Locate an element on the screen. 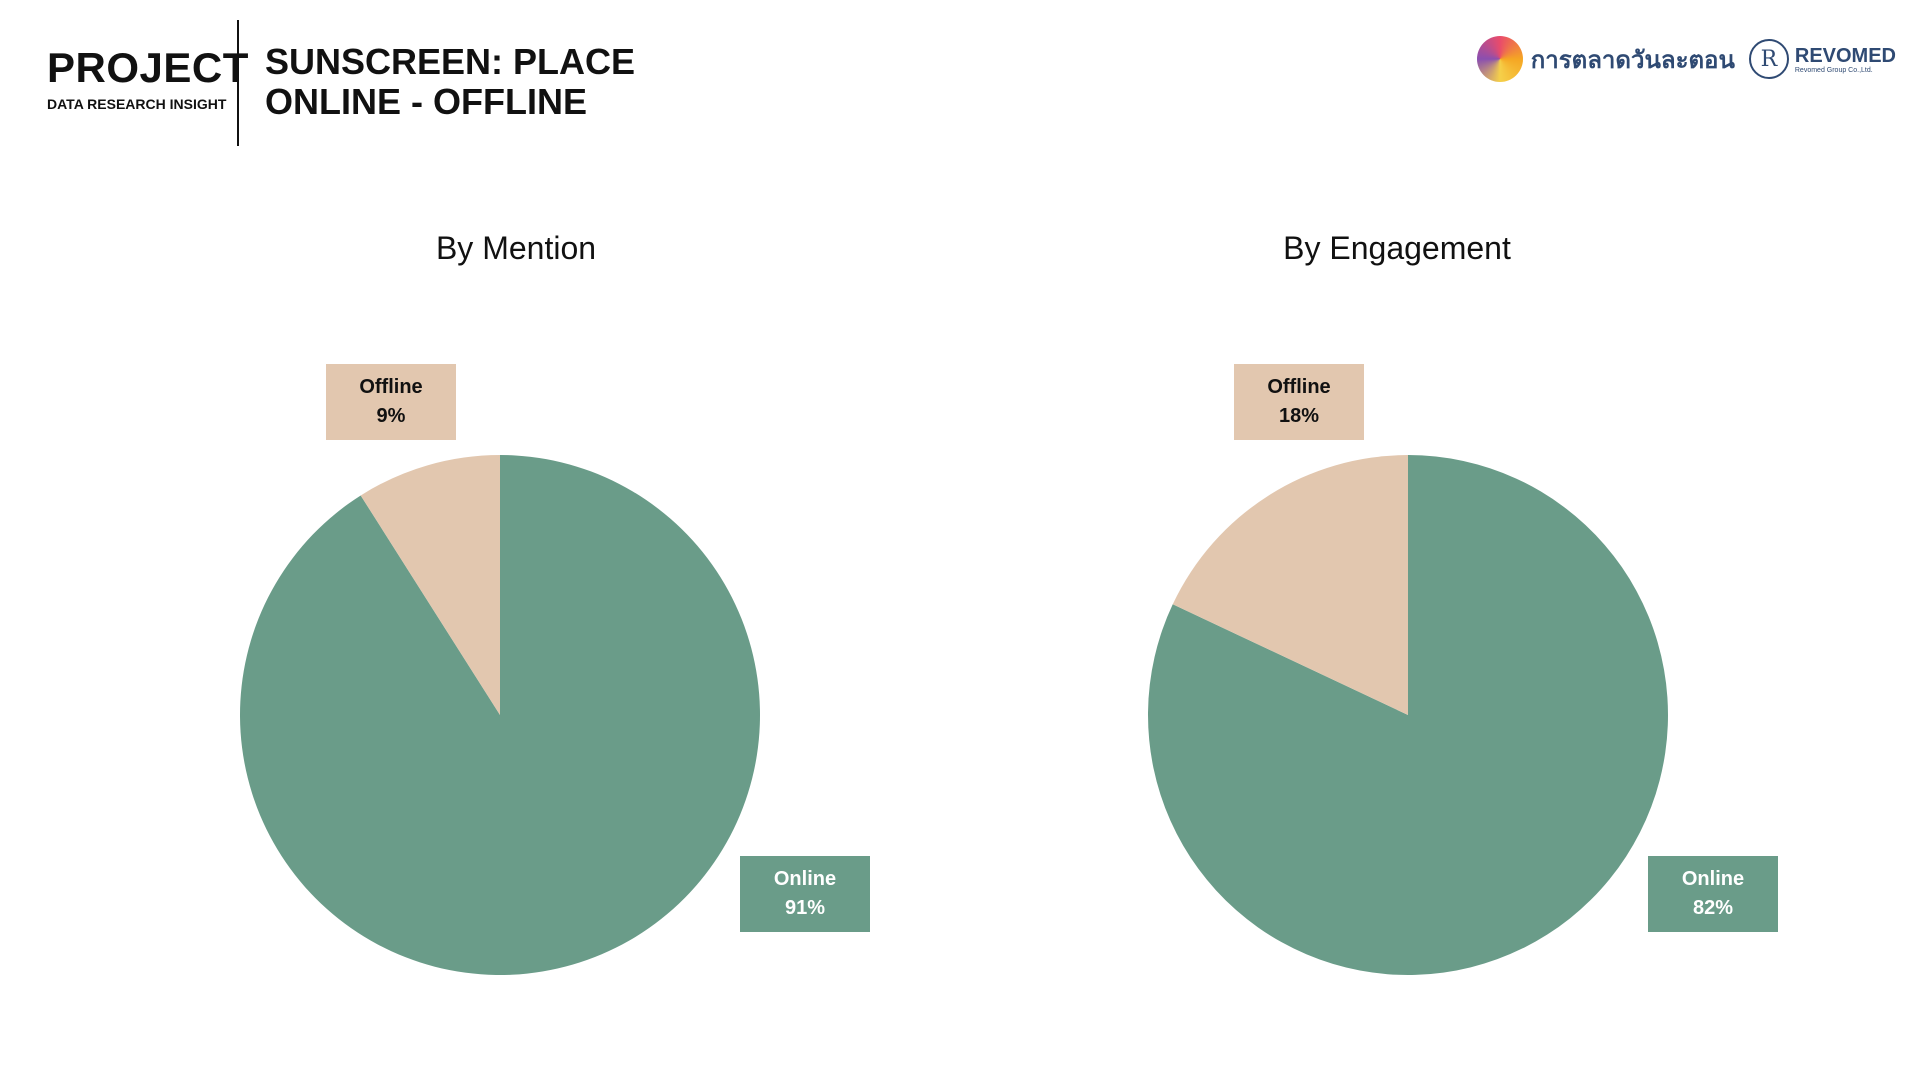  project-header: PROJECT DATA RESEARCH INSIGHT is located at coordinates (148, 78).